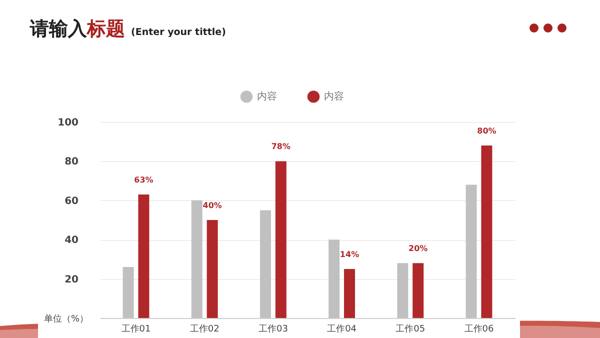 The width and height of the screenshot is (600, 338). I want to click on y-tick-label: 100, so click(68, 123).